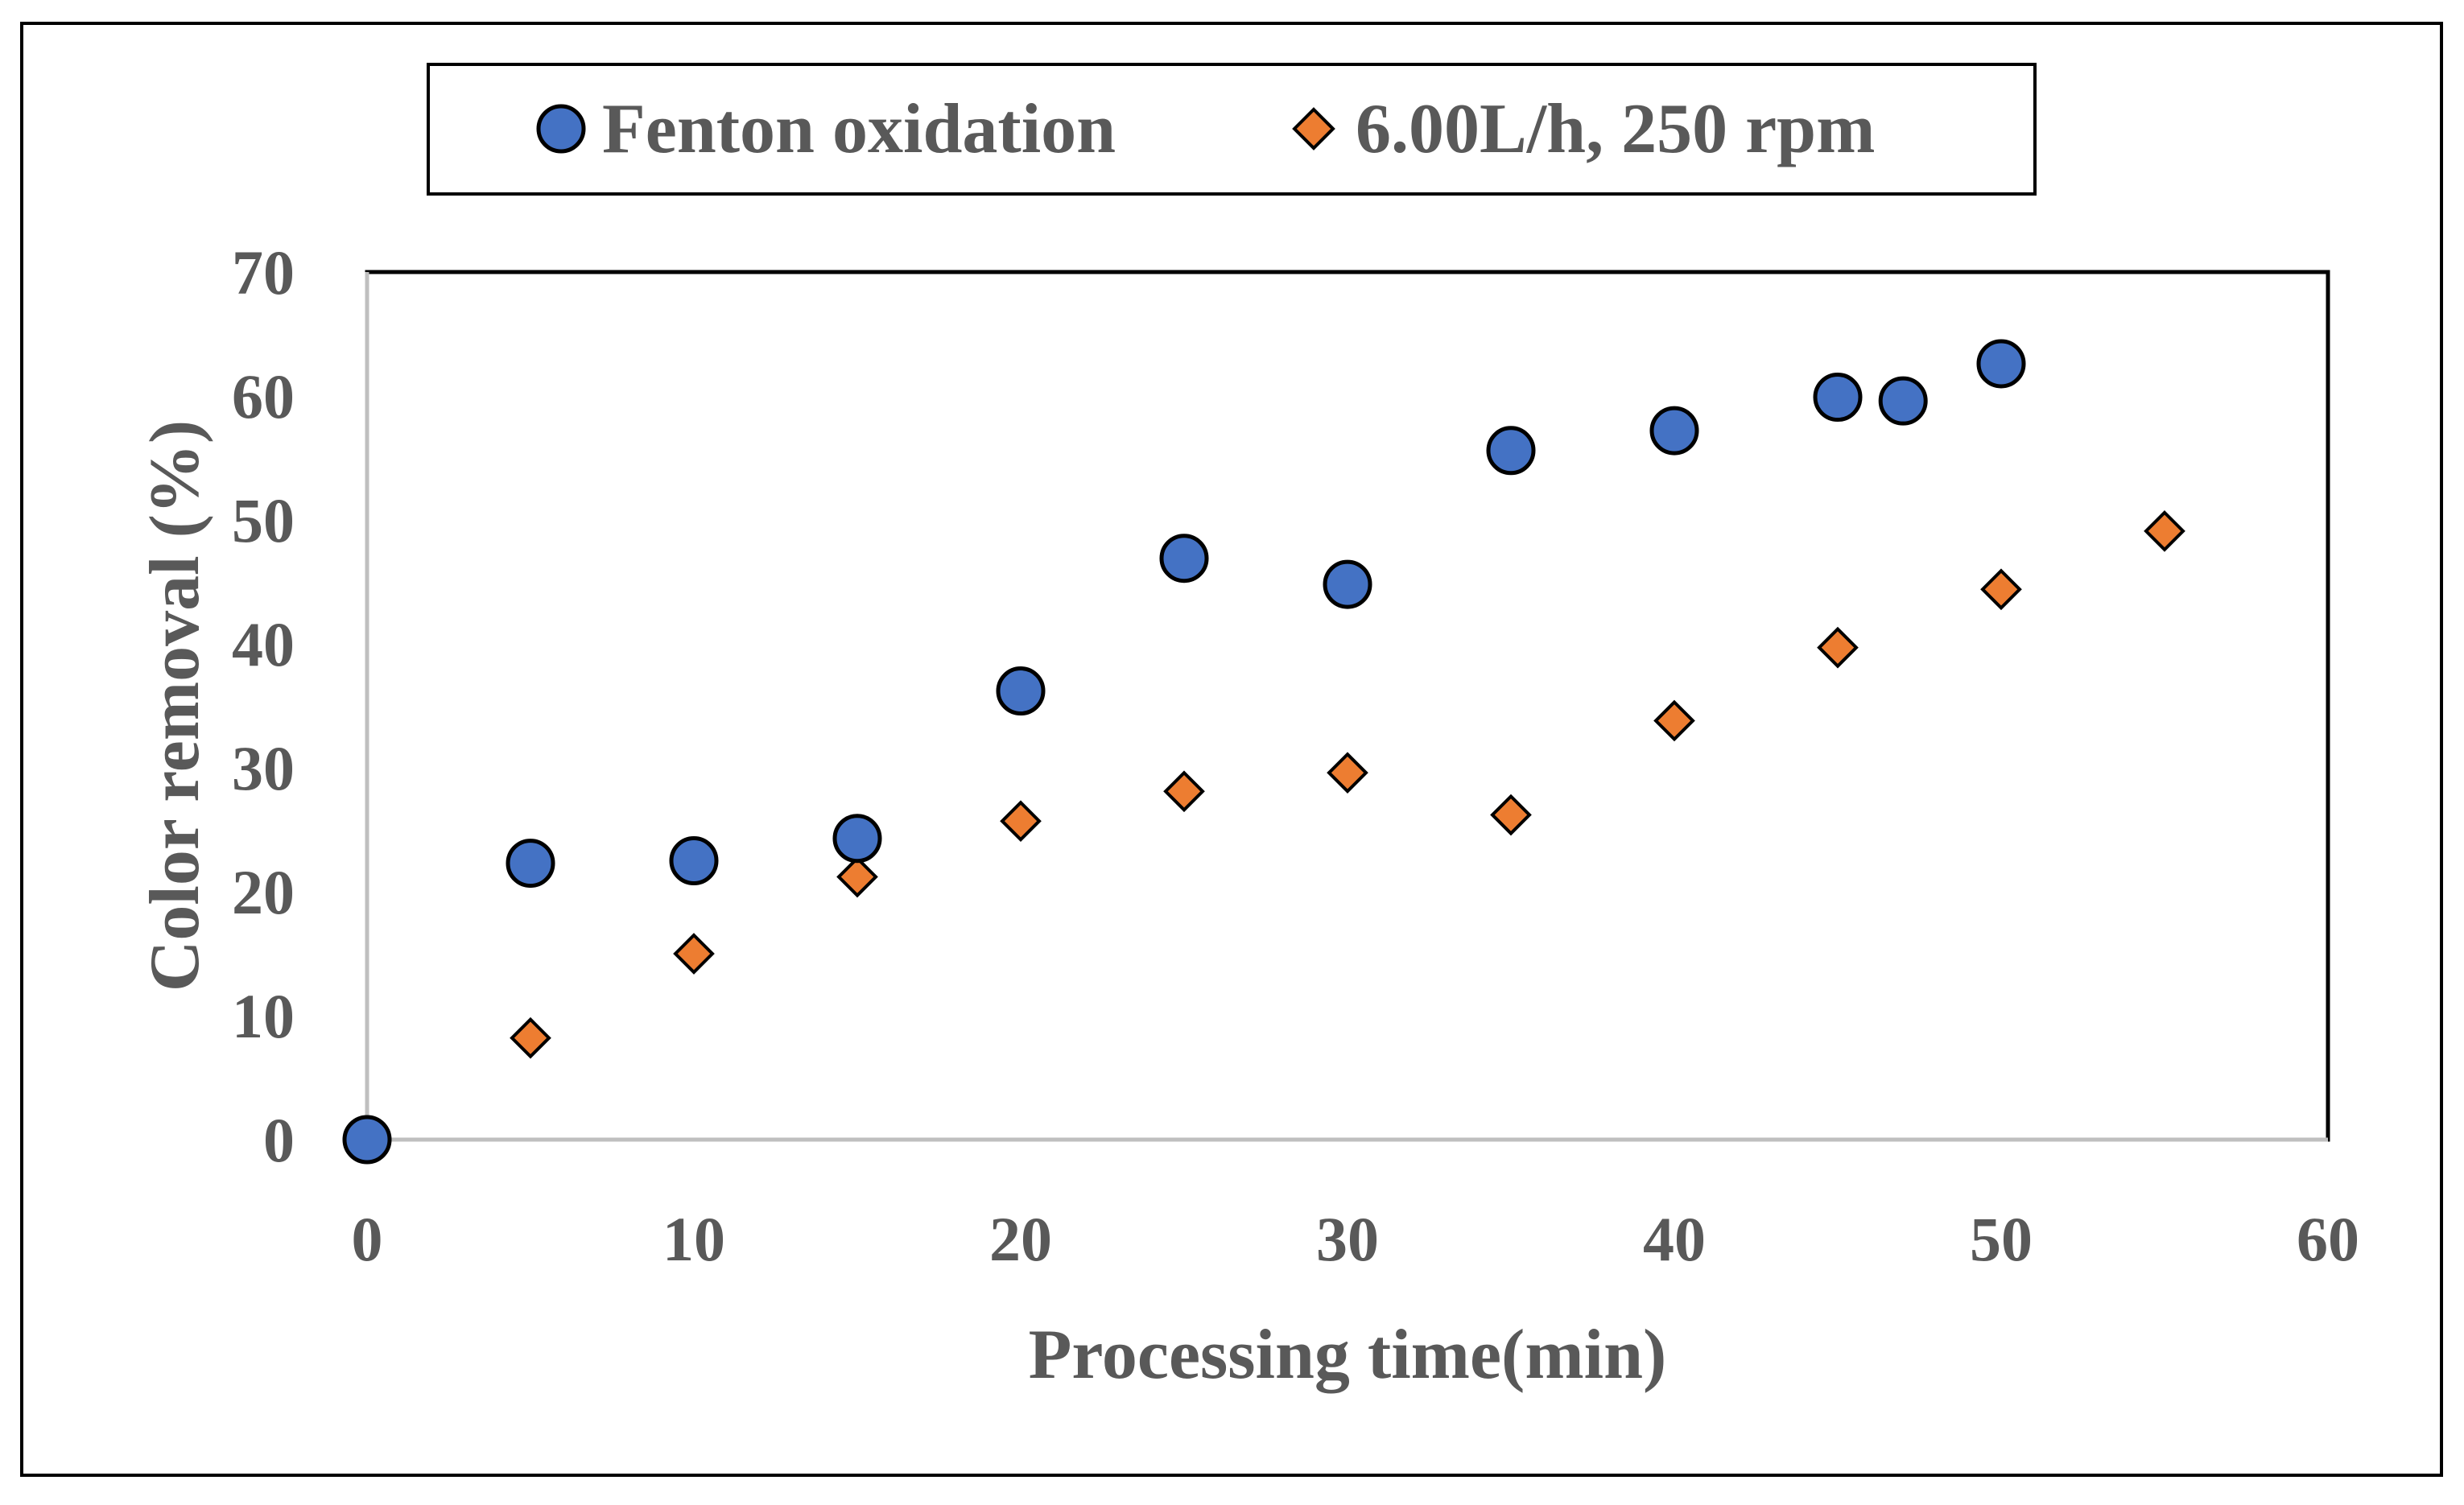  What do you see at coordinates (279, 1140) in the screenshot?
I see `y-tick-label: 0` at bounding box center [279, 1140].